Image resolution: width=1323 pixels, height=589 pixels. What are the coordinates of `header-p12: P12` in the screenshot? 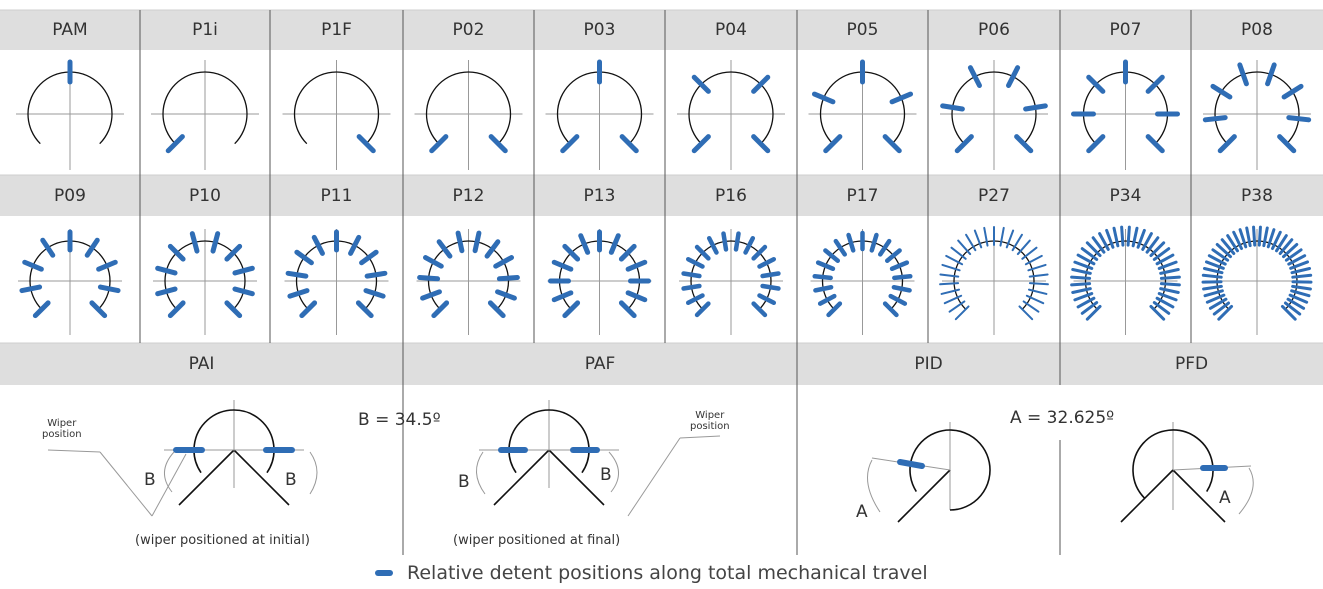 It's located at (468, 195).